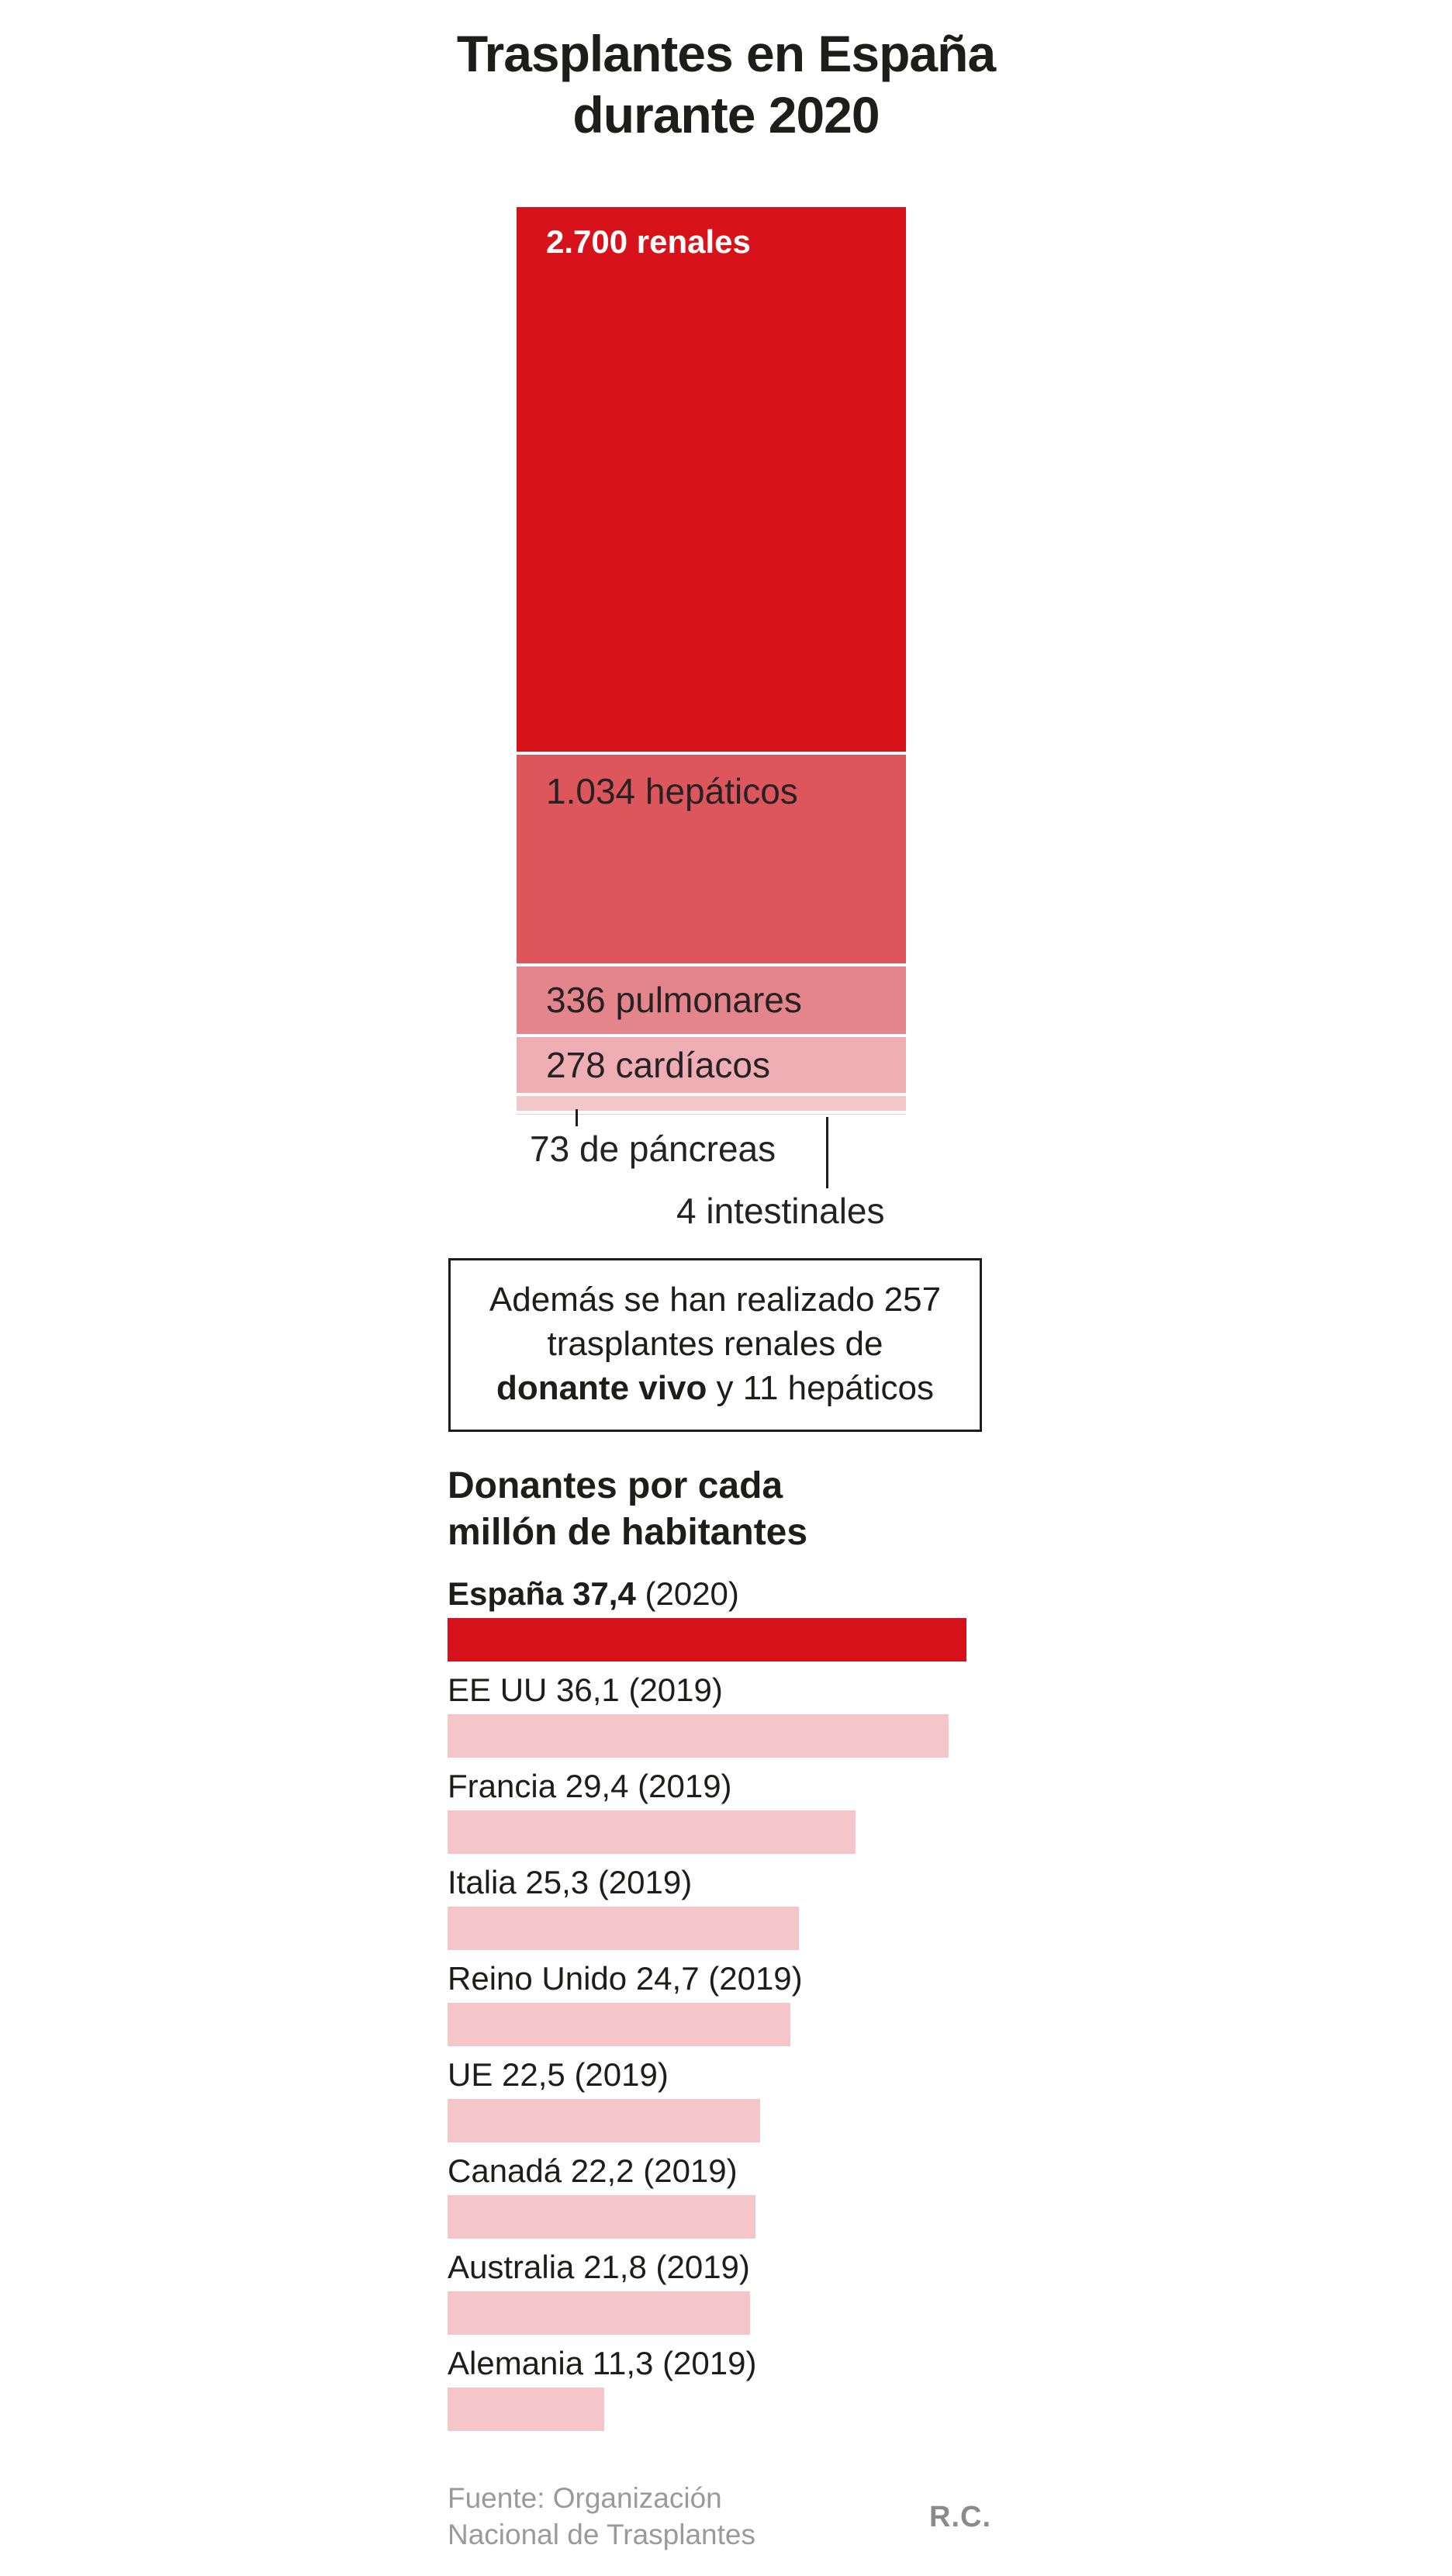 The height and width of the screenshot is (2576, 1452). I want to click on stack-segment-intestinales, so click(711, 1114).